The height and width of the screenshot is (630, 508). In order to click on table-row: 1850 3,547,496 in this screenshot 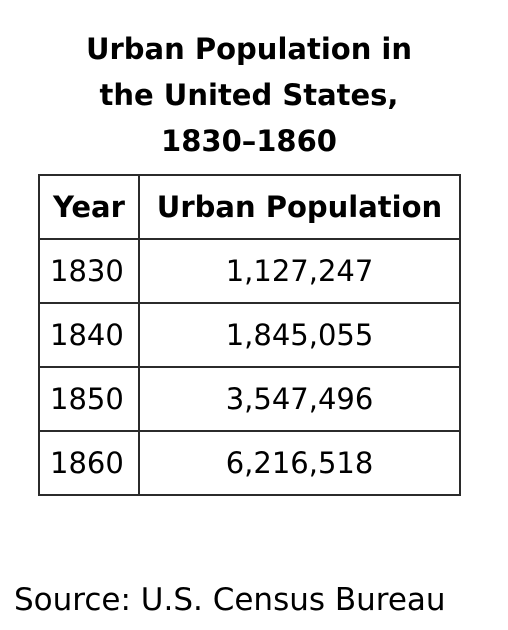, I will do `click(249, 399)`.